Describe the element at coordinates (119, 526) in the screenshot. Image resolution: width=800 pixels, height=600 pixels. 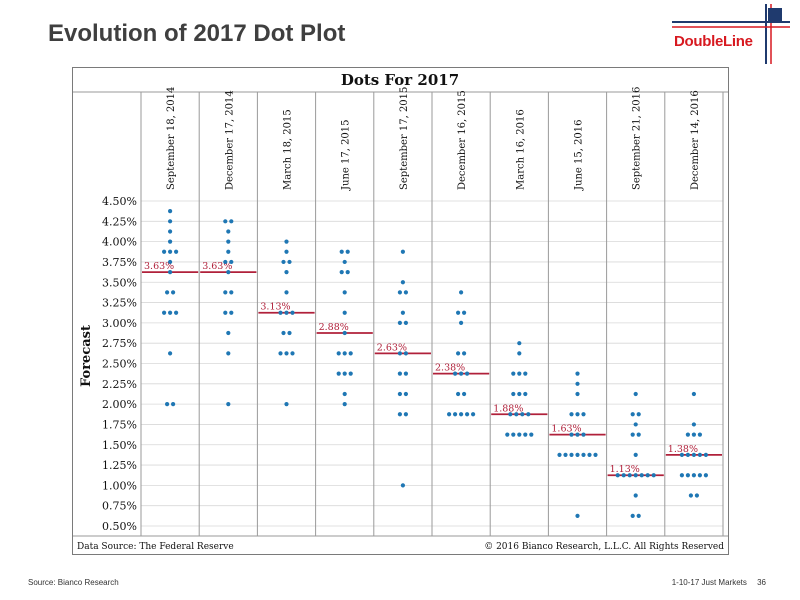
I see `y-tick-label: 0.50%` at that location.